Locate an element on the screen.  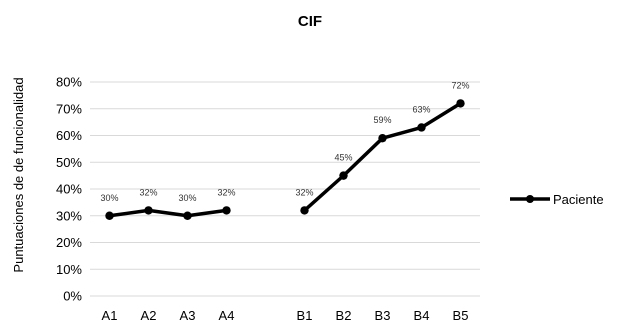
y-tick-labels: 0% 10% 20% 30% 40% 50% 60% 70% 80% is located at coordinates (69, 189).